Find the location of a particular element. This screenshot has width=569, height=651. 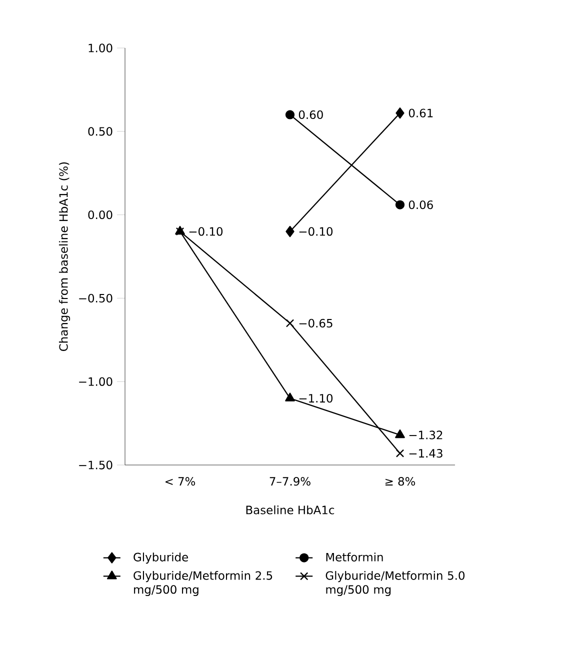

y-tick-label: 1.00 is located at coordinates (100, 48).